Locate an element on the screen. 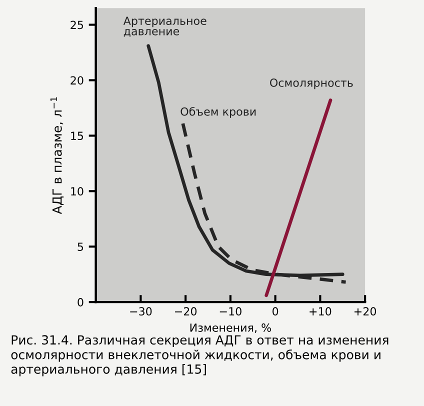 This screenshot has width=424, height=406. y-tick-label: 20 is located at coordinates (77, 80).